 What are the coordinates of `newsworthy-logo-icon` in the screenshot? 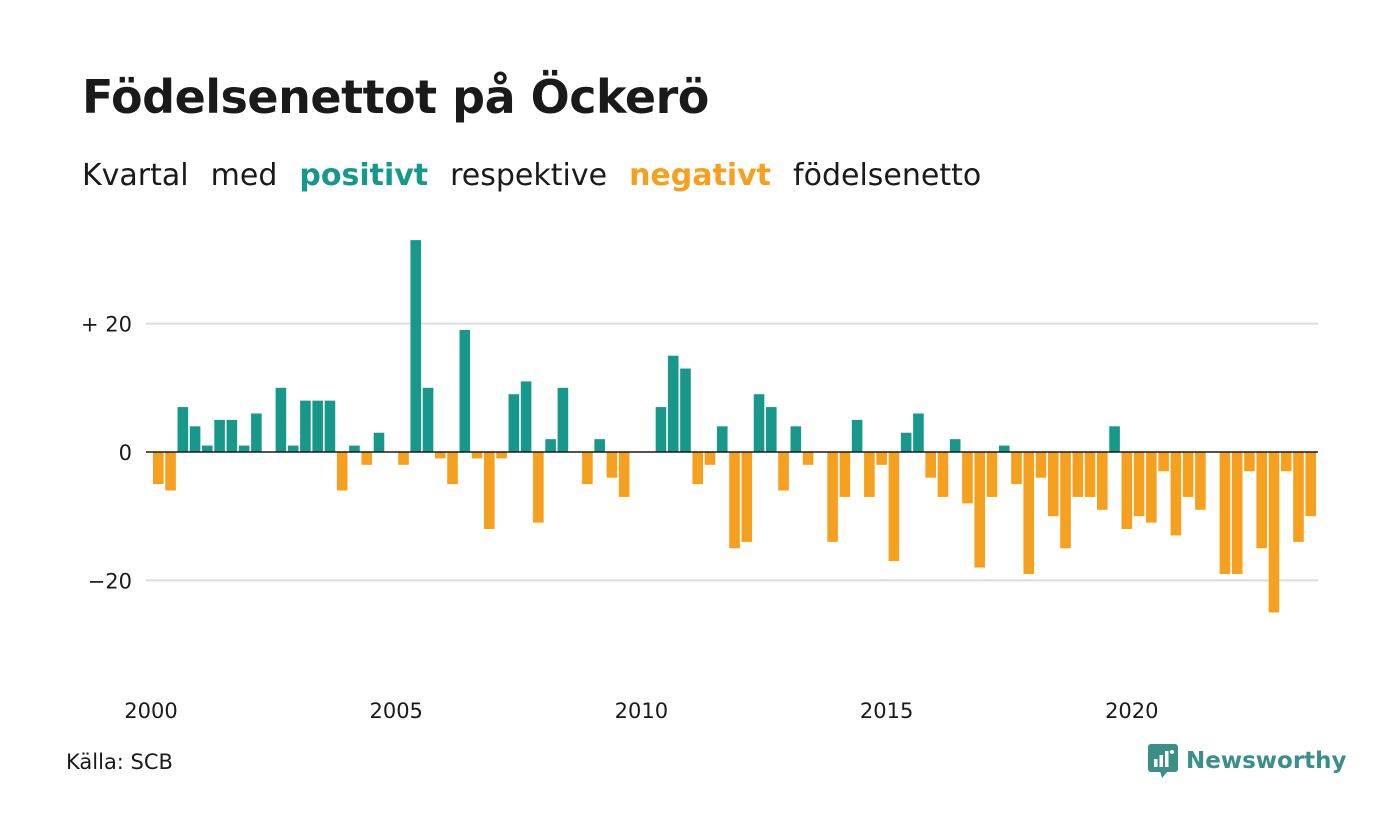 It's located at (1163, 761).